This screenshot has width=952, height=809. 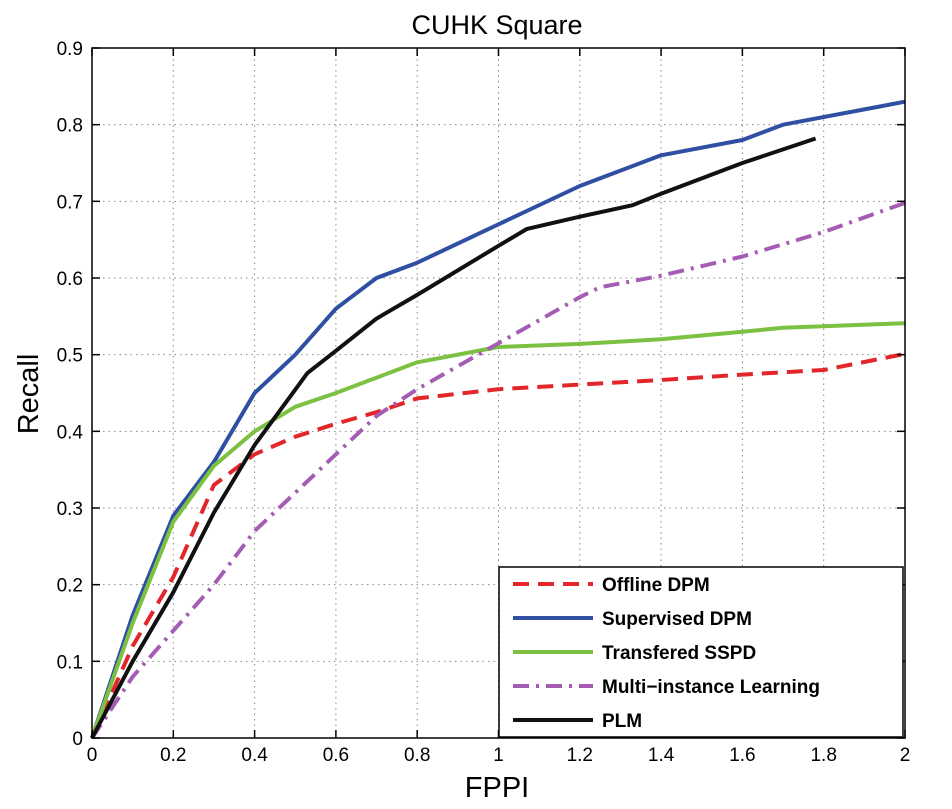 What do you see at coordinates (70, 126) in the screenshot?
I see `y-tick-label: 0.8` at bounding box center [70, 126].